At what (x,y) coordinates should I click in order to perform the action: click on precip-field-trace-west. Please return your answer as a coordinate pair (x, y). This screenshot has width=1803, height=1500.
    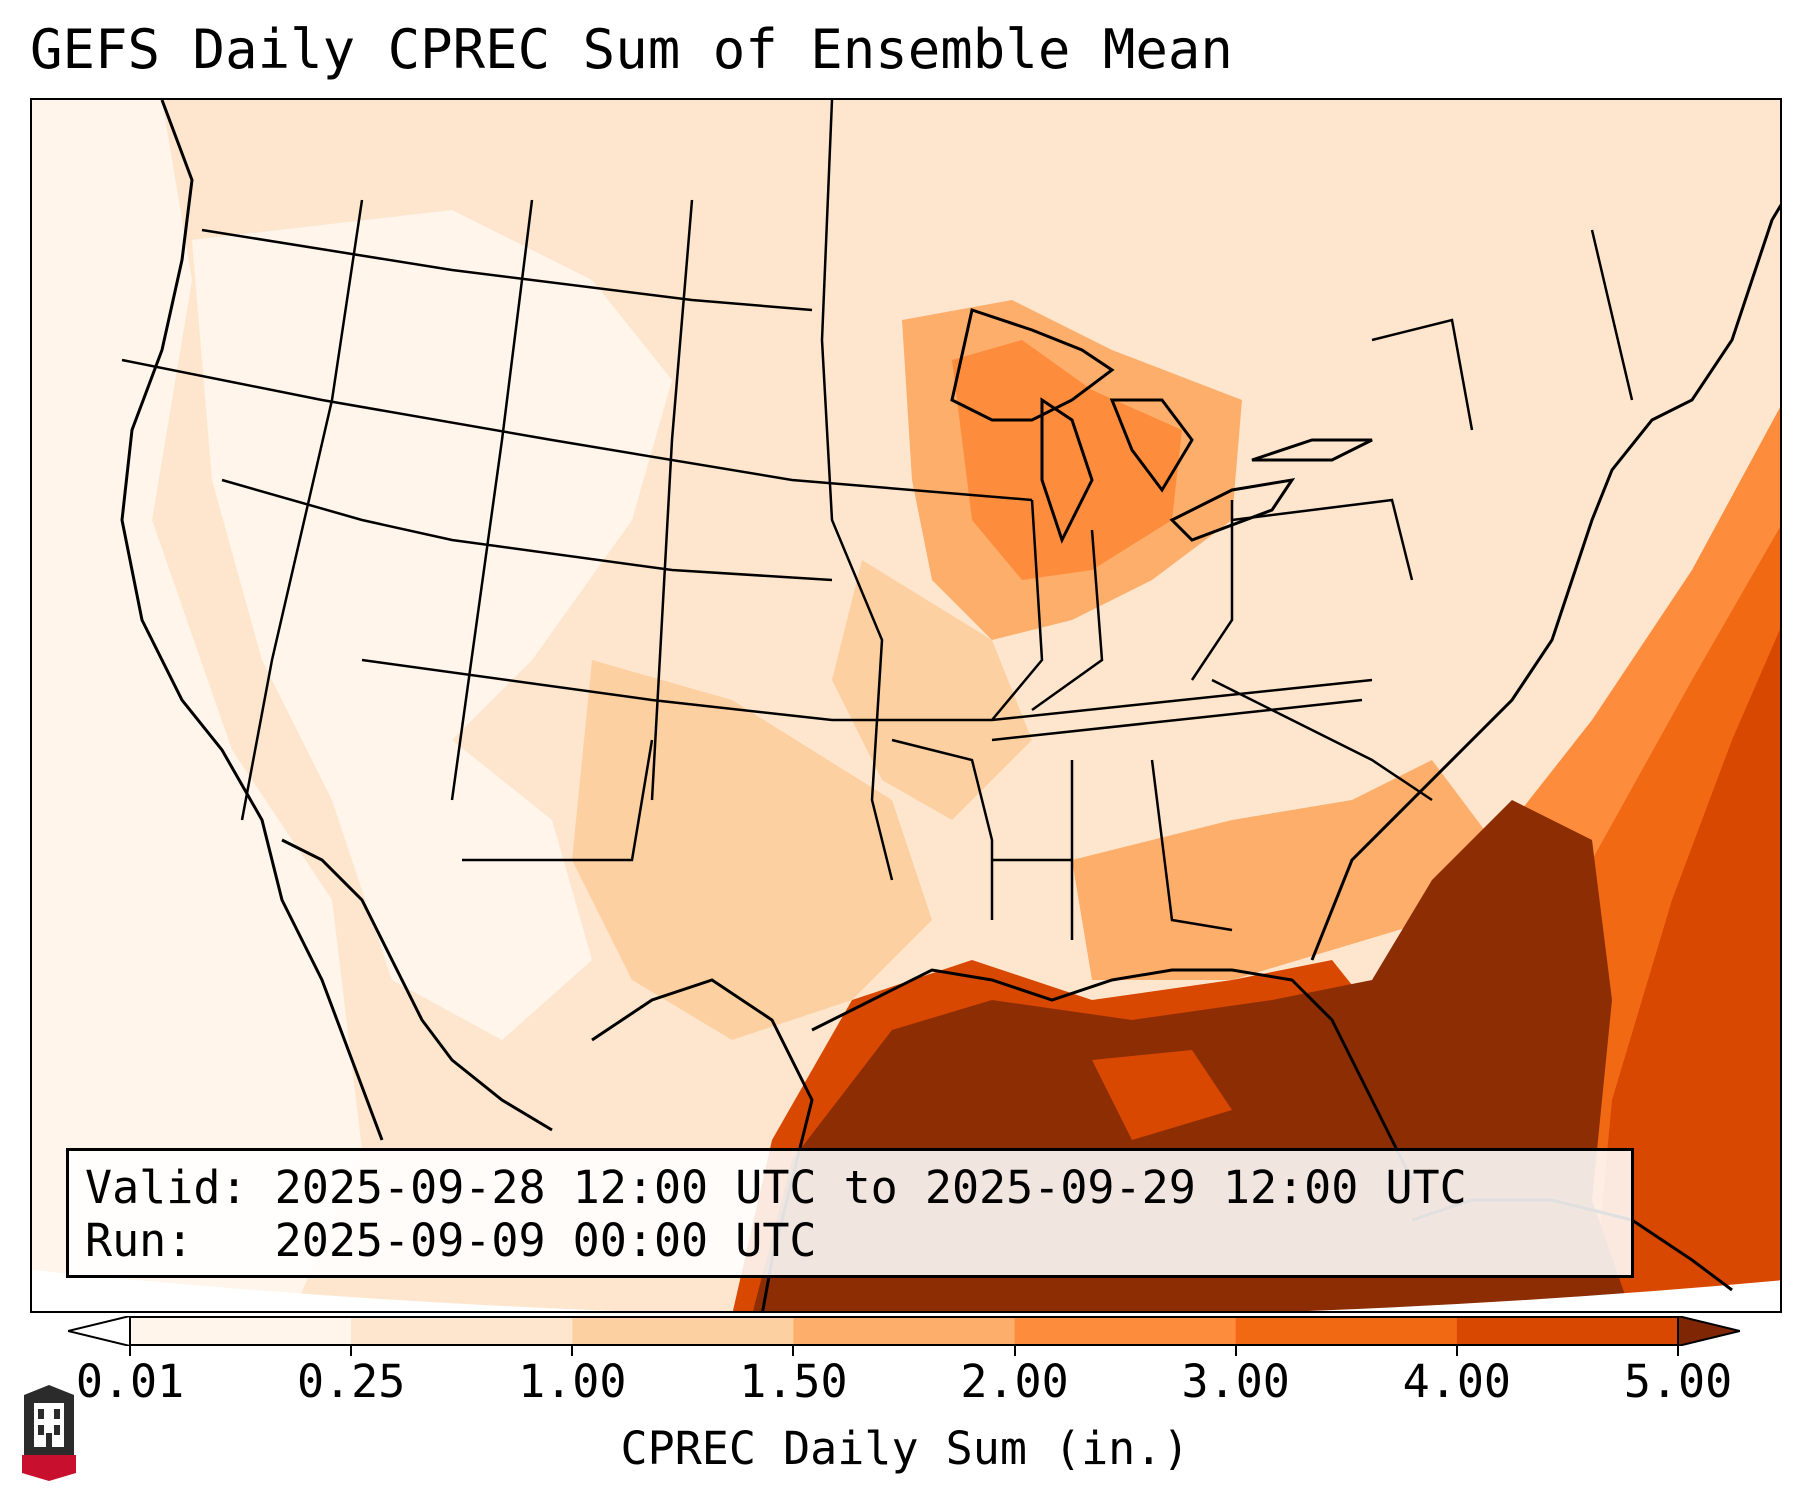
    Looking at the image, I should click on (197, 705).